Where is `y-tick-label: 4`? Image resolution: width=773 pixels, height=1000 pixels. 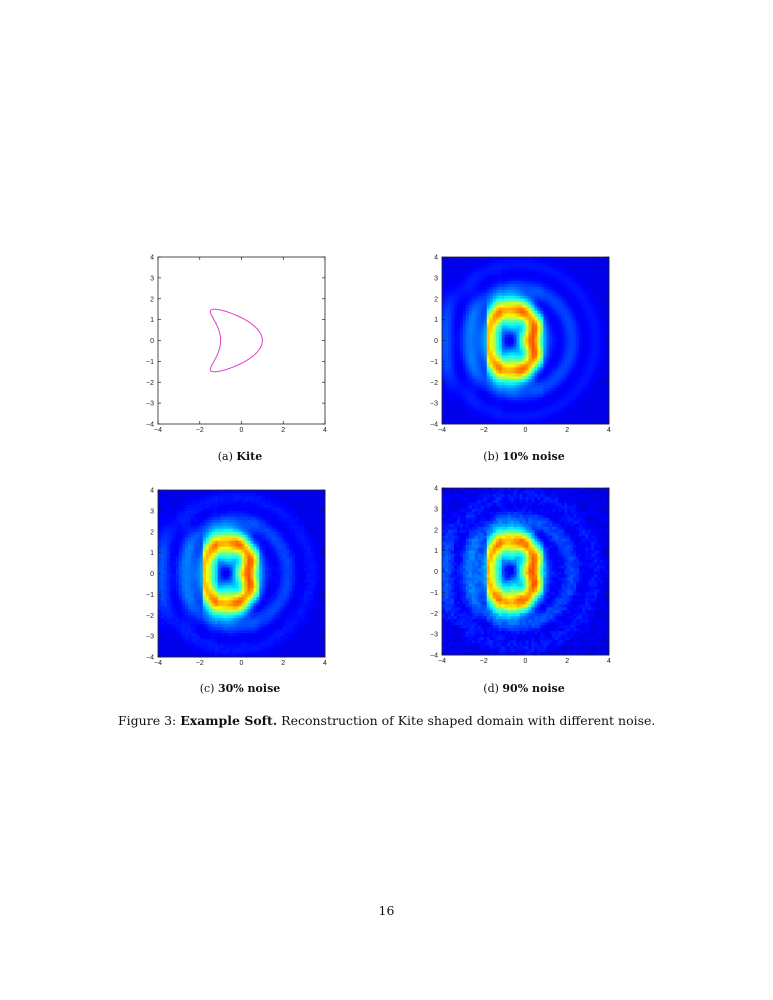
y-tick-label: 4 is located at coordinates (436, 258).